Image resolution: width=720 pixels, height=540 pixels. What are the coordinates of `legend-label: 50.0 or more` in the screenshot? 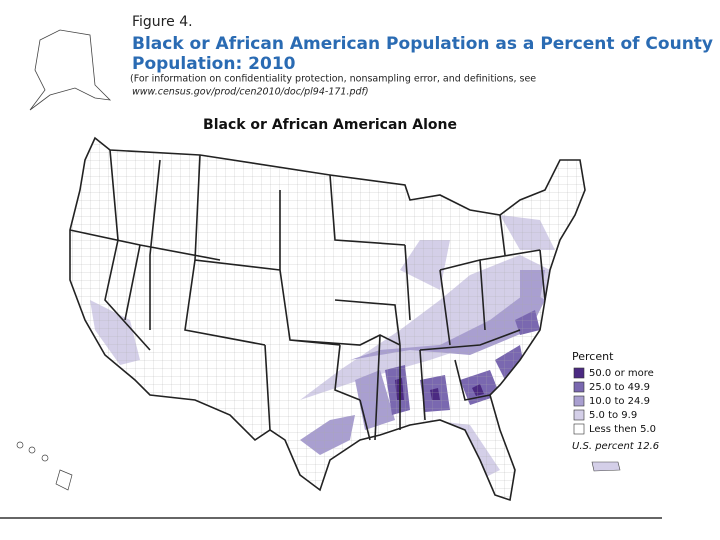 It's located at (621, 373).